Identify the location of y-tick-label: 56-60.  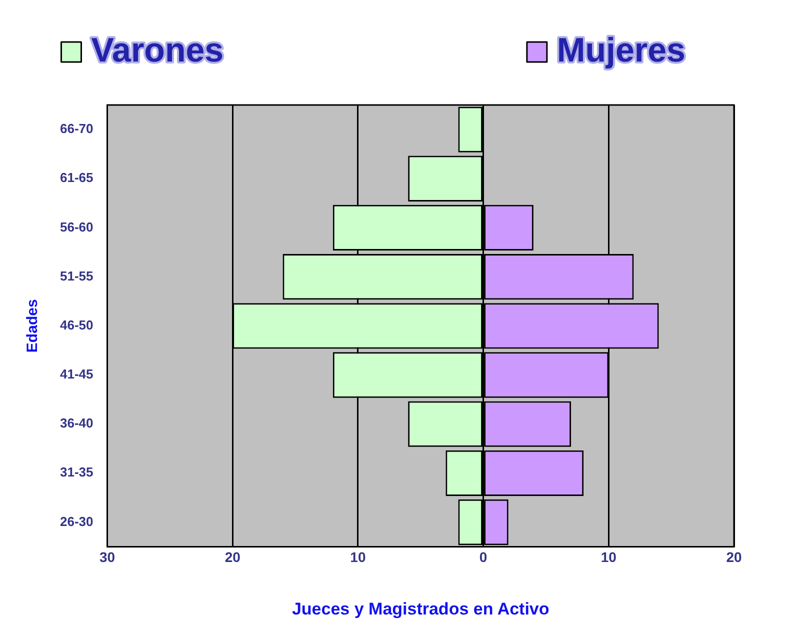
(77, 226).